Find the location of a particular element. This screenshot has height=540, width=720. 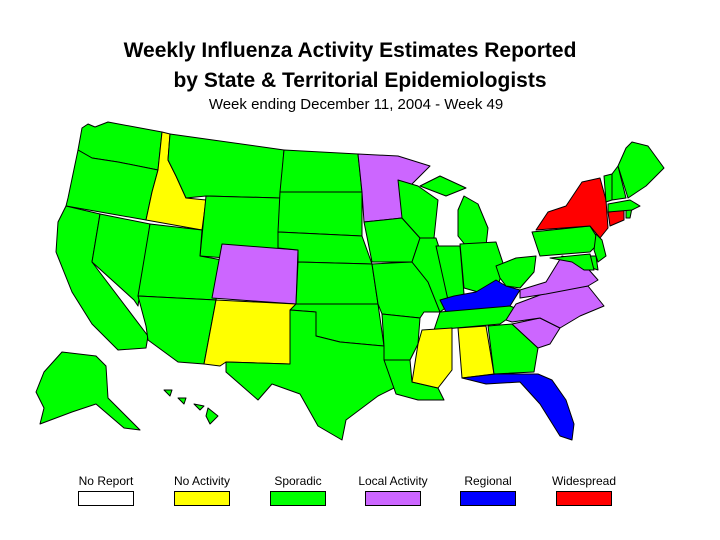

state-pennsylvania is located at coordinates (566, 241).